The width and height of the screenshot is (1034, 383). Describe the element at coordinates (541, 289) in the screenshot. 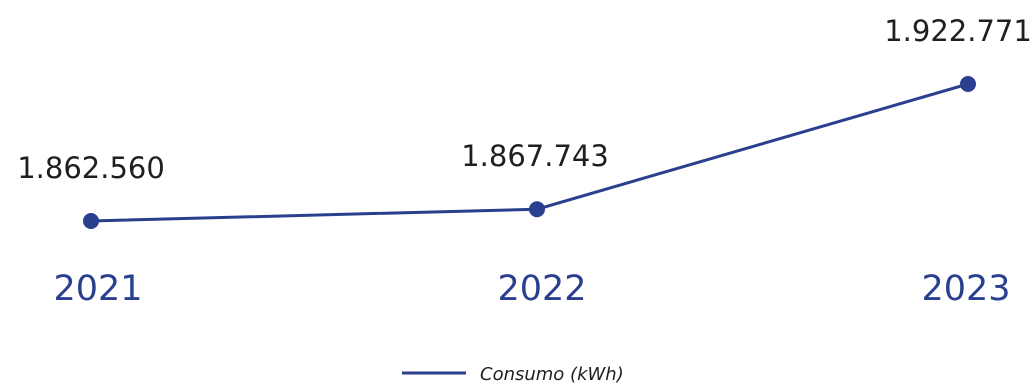

I see `x-tick-label-2022: 2022` at that location.